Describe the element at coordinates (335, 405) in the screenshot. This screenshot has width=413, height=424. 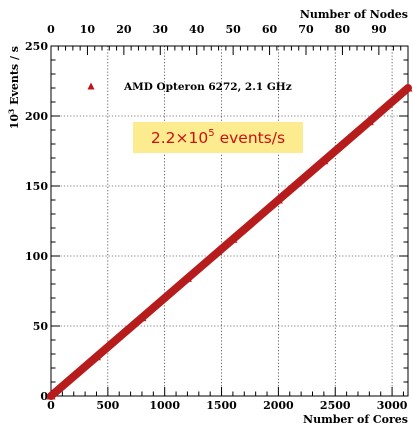
I see `x-bottom-tick-label: 2500` at that location.